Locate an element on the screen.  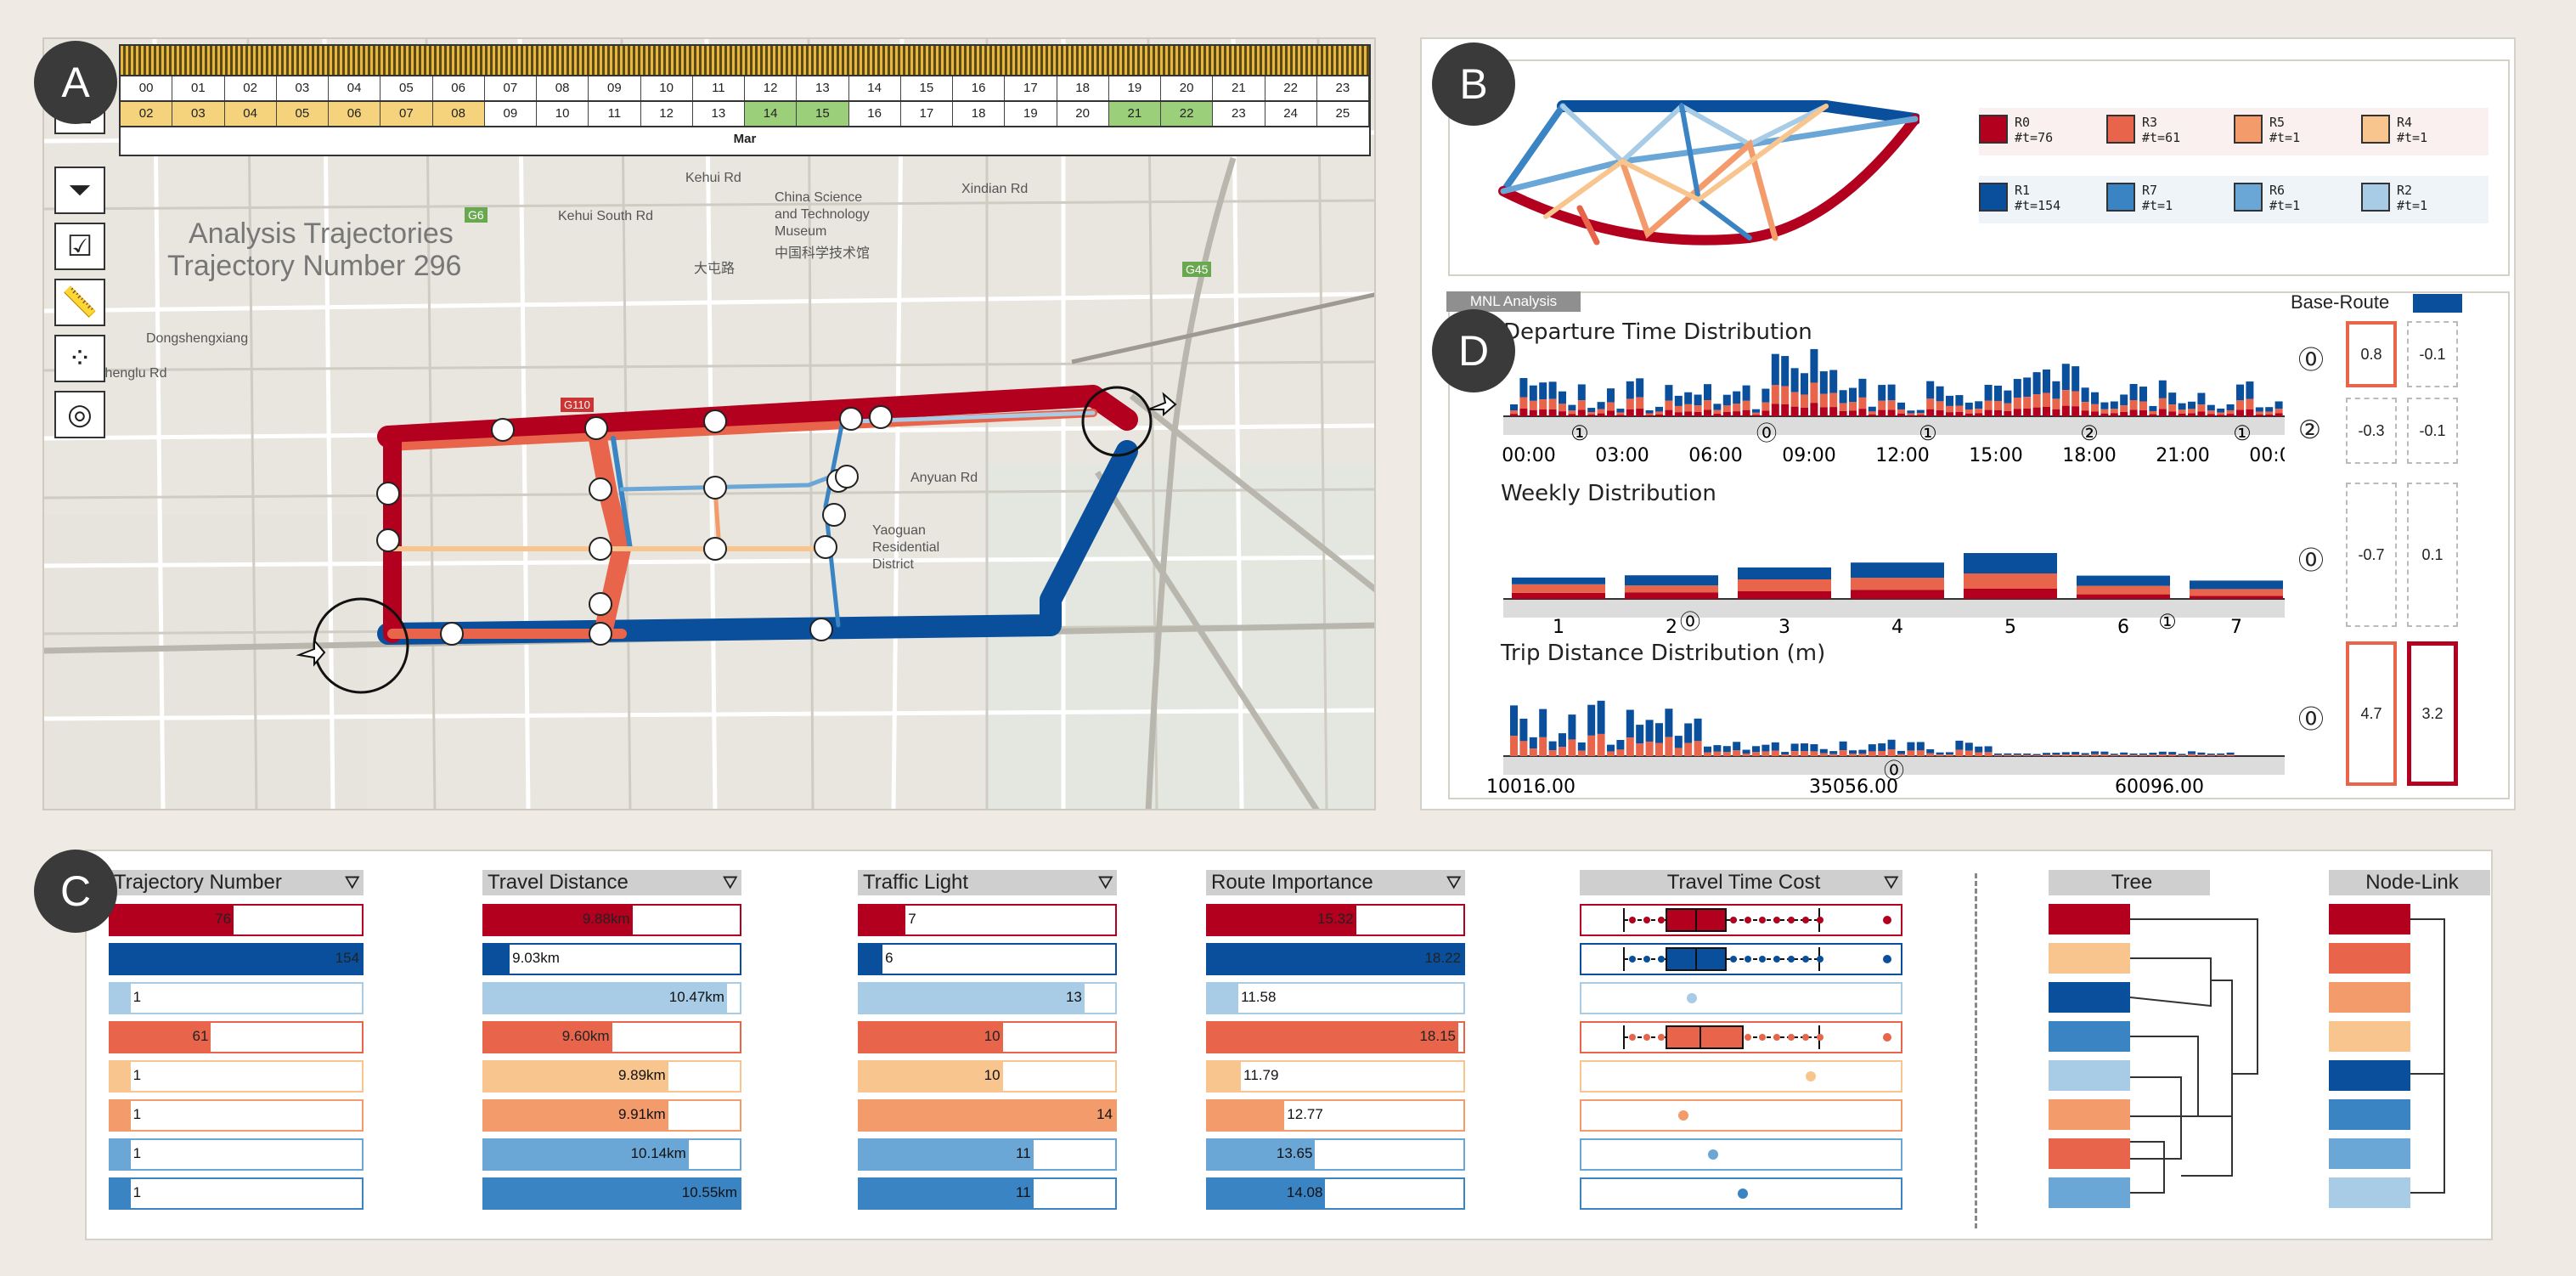
day-cell: 22 is located at coordinates (1187, 114).